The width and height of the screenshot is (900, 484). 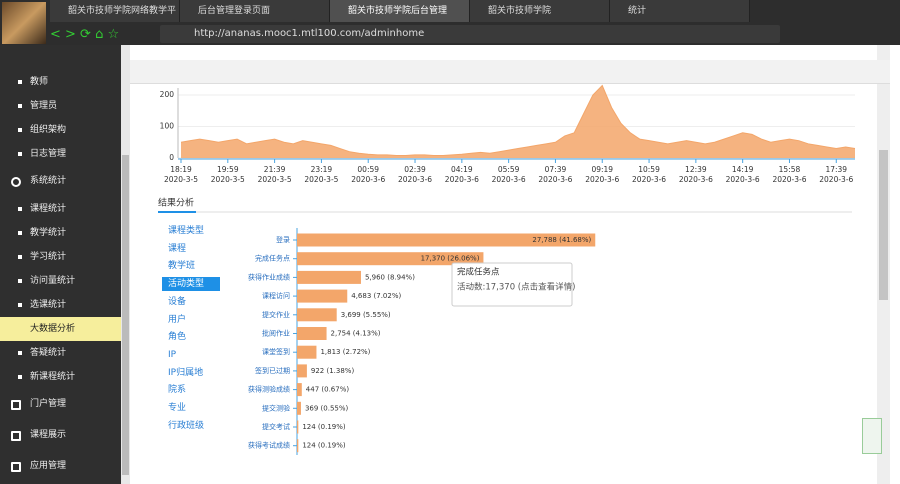 I want to click on y-tick-label: 签到已过期, so click(x=272, y=370).